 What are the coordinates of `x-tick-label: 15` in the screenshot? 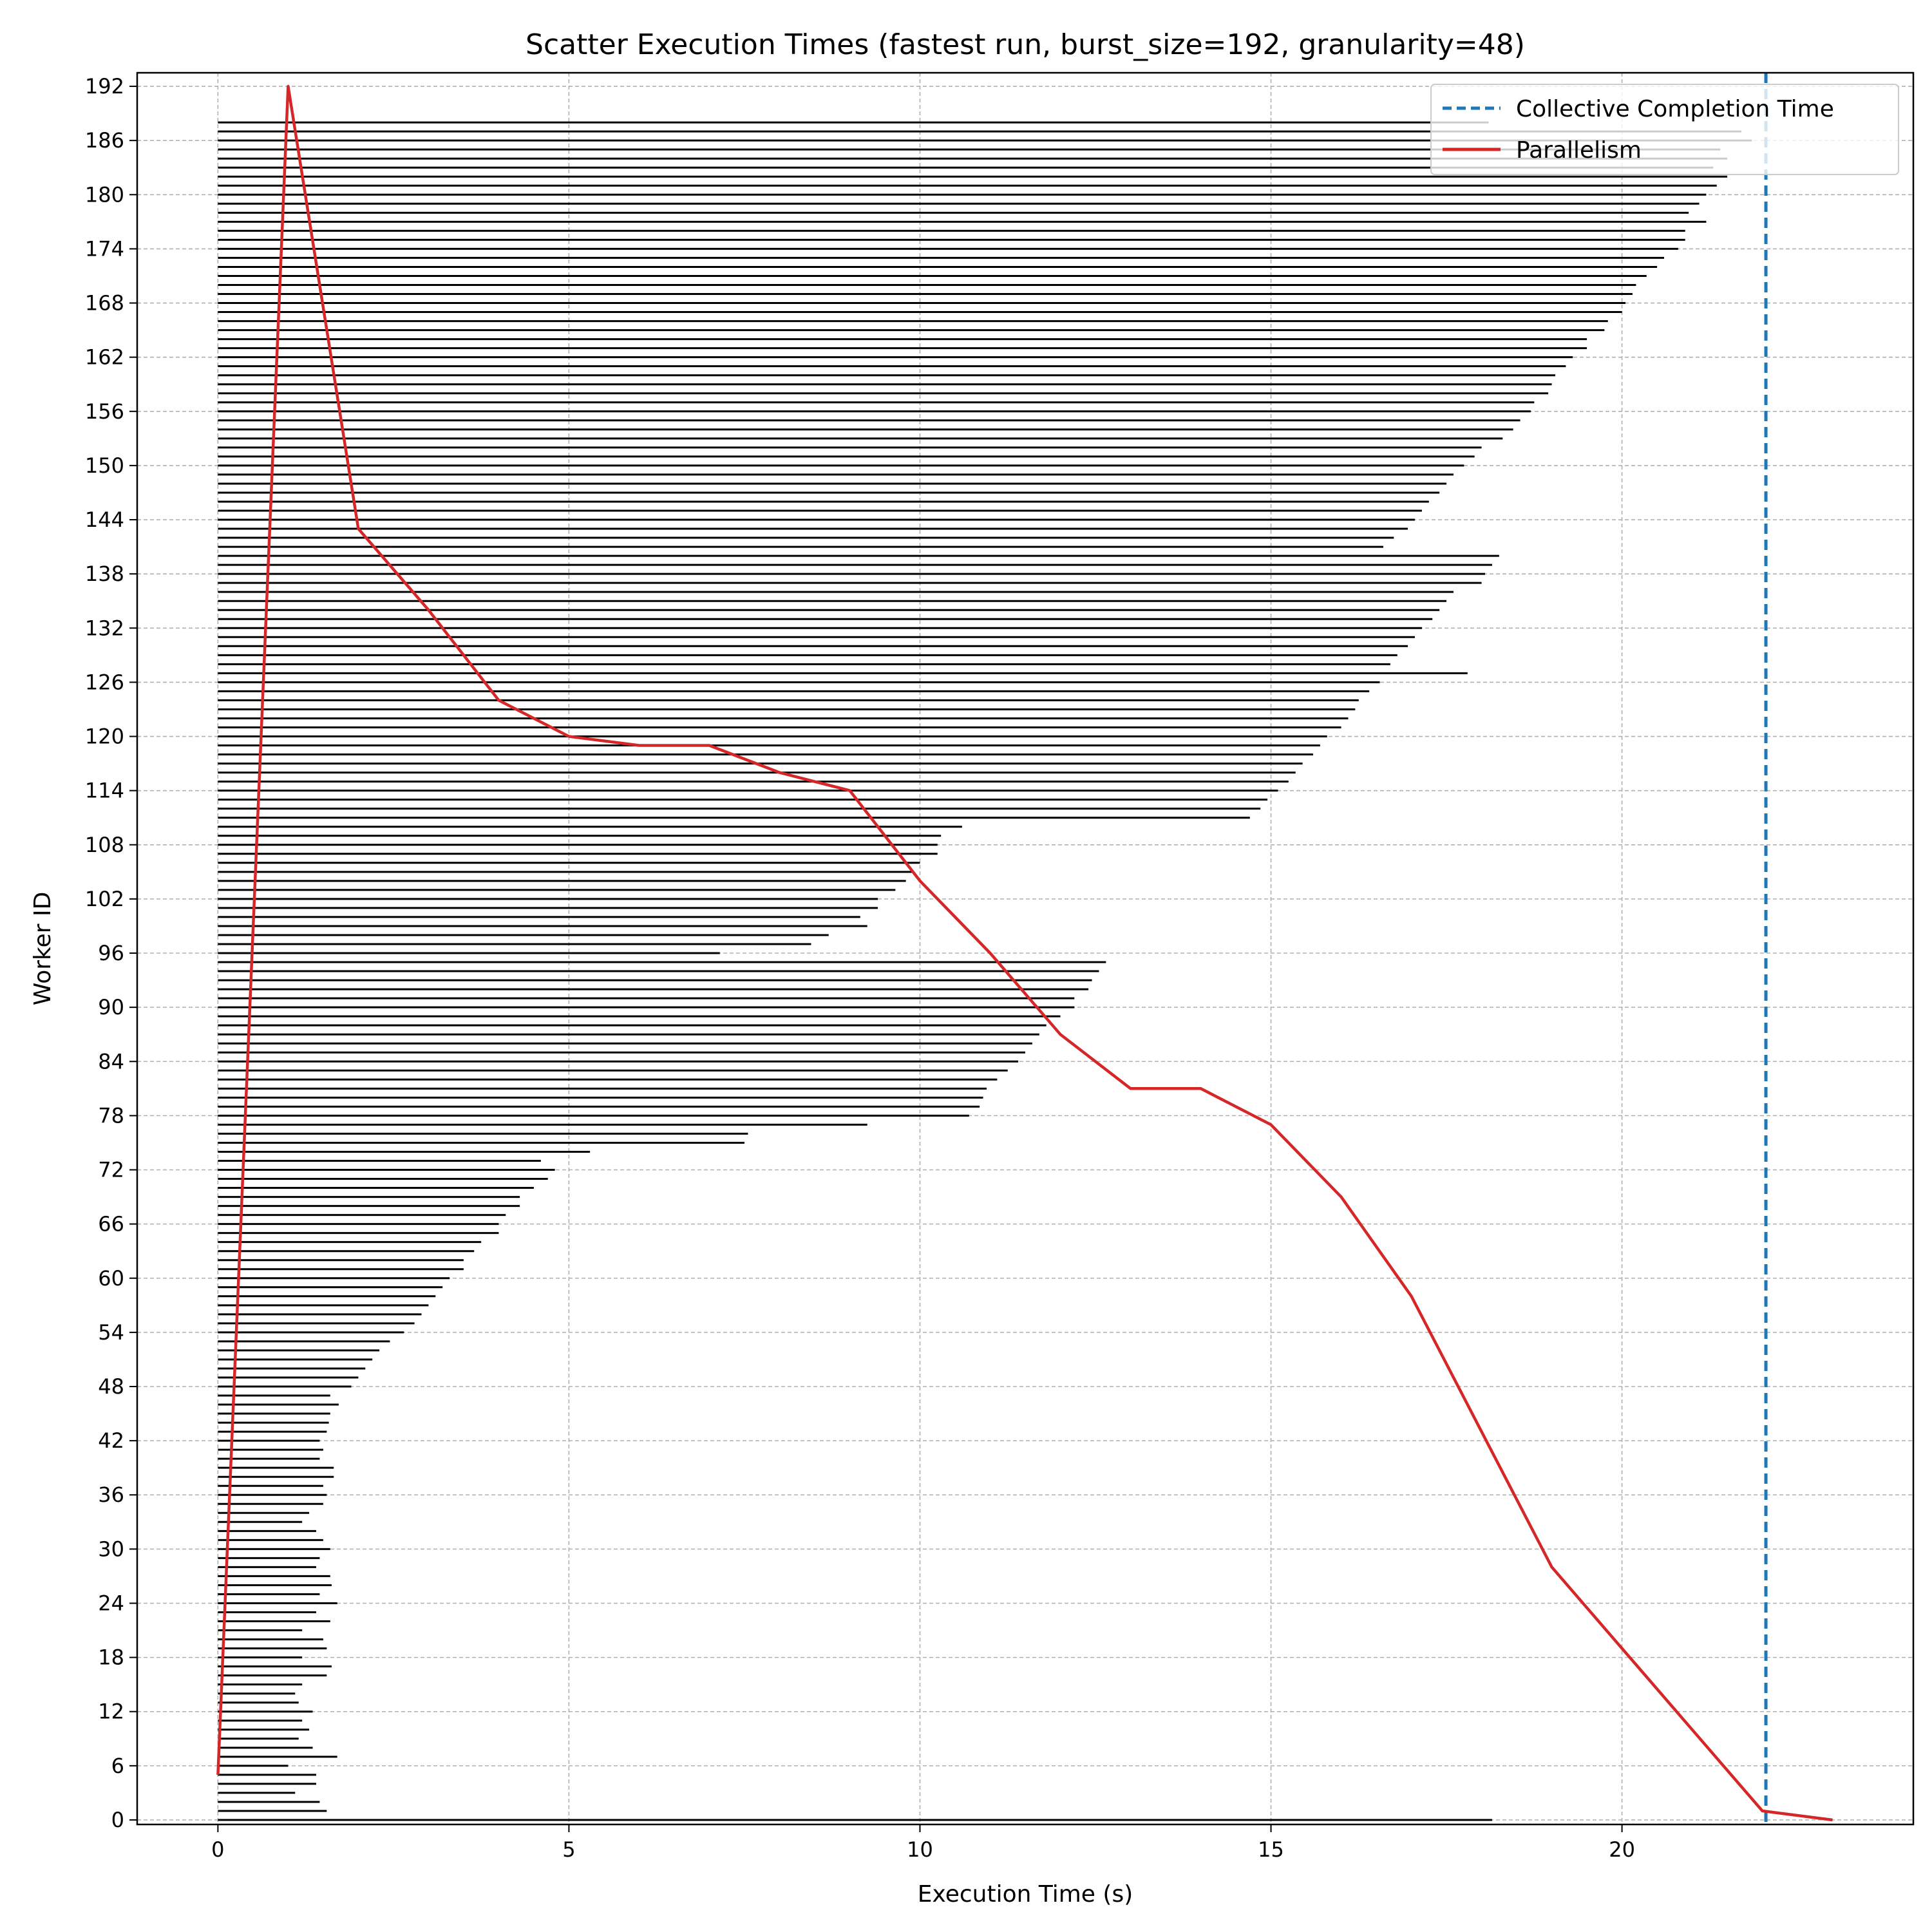 It's located at (1271, 1849).